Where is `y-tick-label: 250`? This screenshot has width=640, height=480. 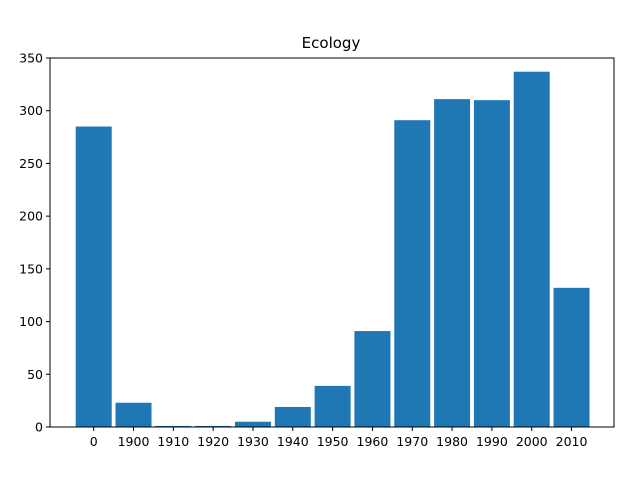 y-tick-label: 250 is located at coordinates (31, 163).